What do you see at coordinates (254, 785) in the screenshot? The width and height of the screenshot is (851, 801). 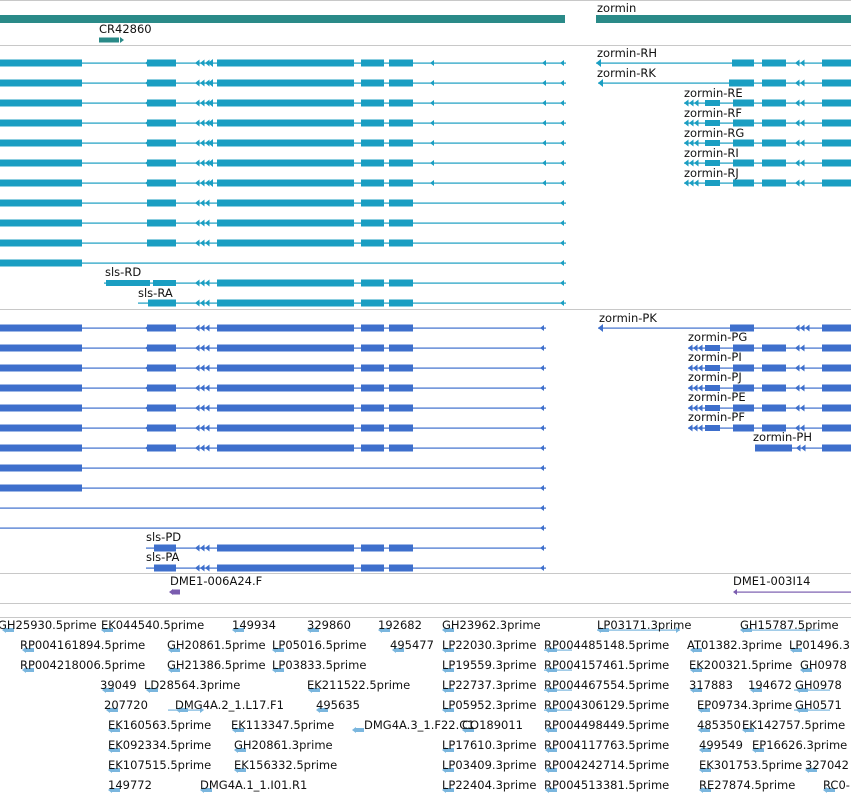 I see `est-label: DMG4A.1_1.I01.R1` at bounding box center [254, 785].